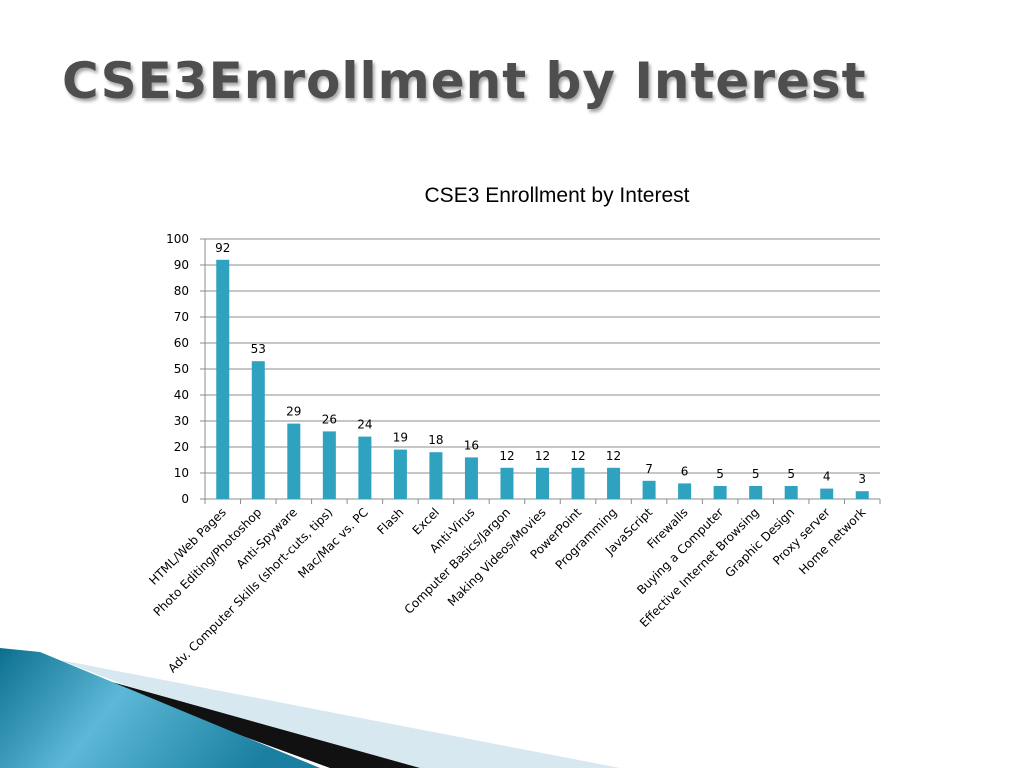 This screenshot has width=1024, height=768. Describe the element at coordinates (649, 469) in the screenshot. I see `data-label: 7` at that location.